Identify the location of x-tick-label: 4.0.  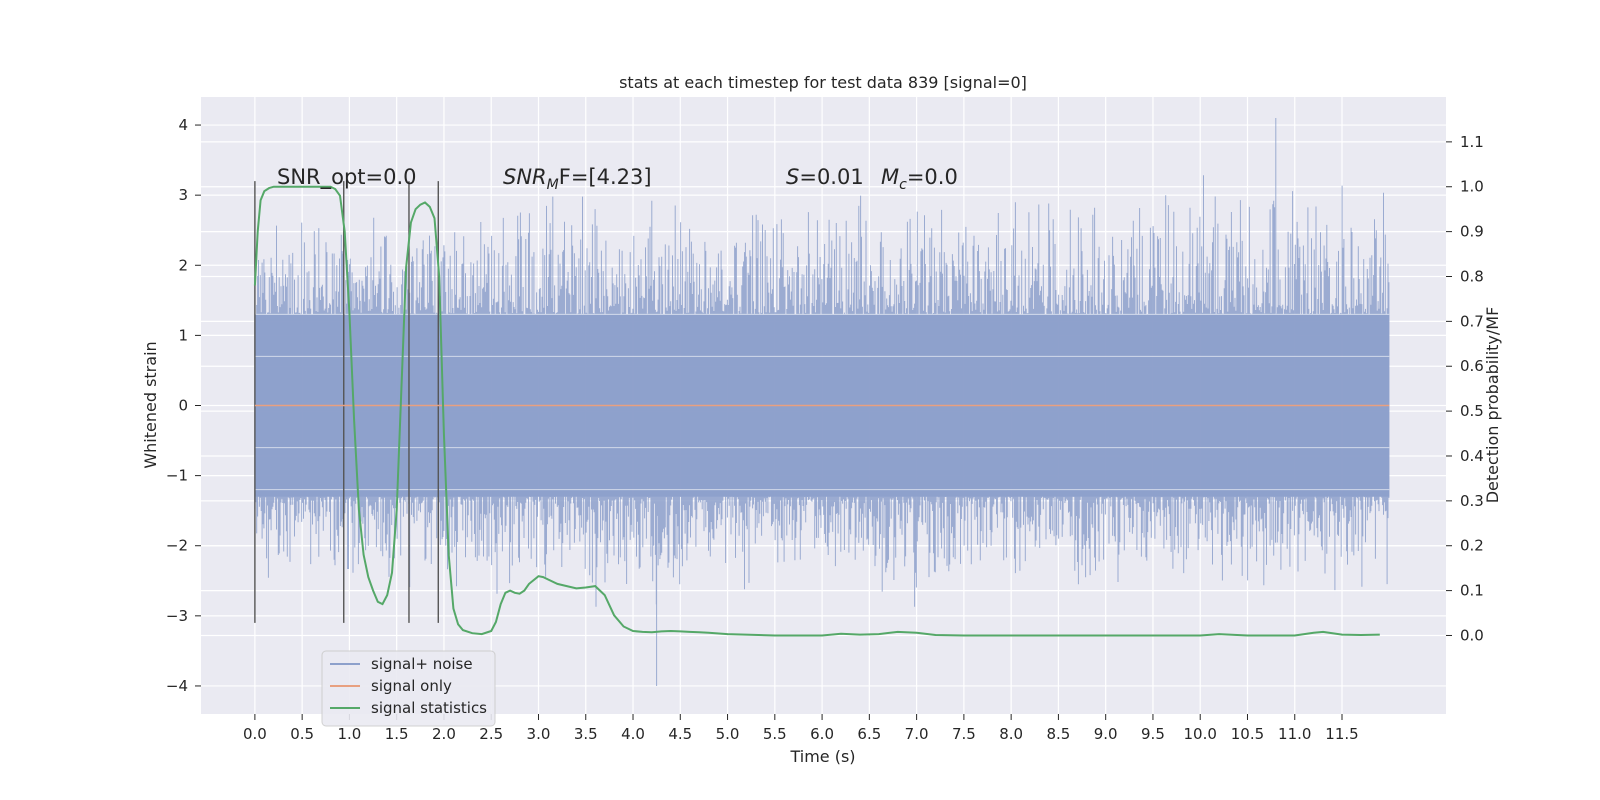
(633, 734).